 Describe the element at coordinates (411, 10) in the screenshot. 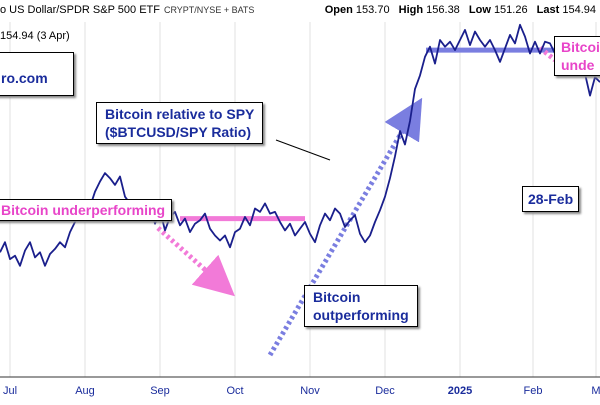

I see `high-label: High` at that location.